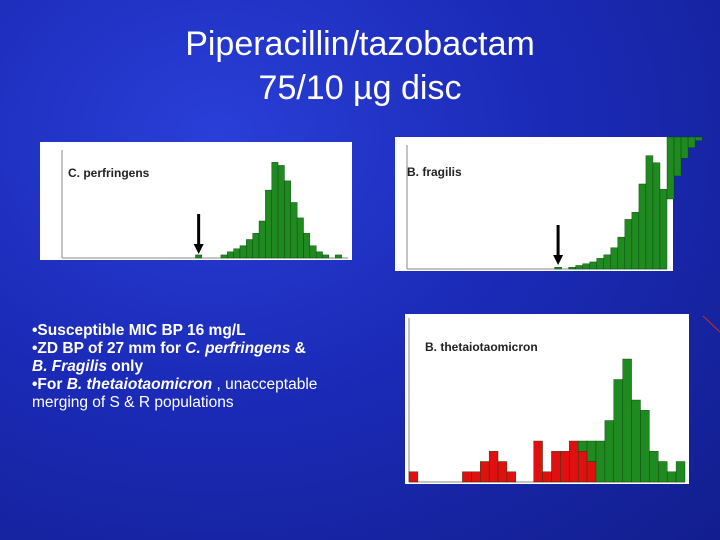  Describe the element at coordinates (204, 204) in the screenshot. I see `histogram-c-perfringens` at that location.